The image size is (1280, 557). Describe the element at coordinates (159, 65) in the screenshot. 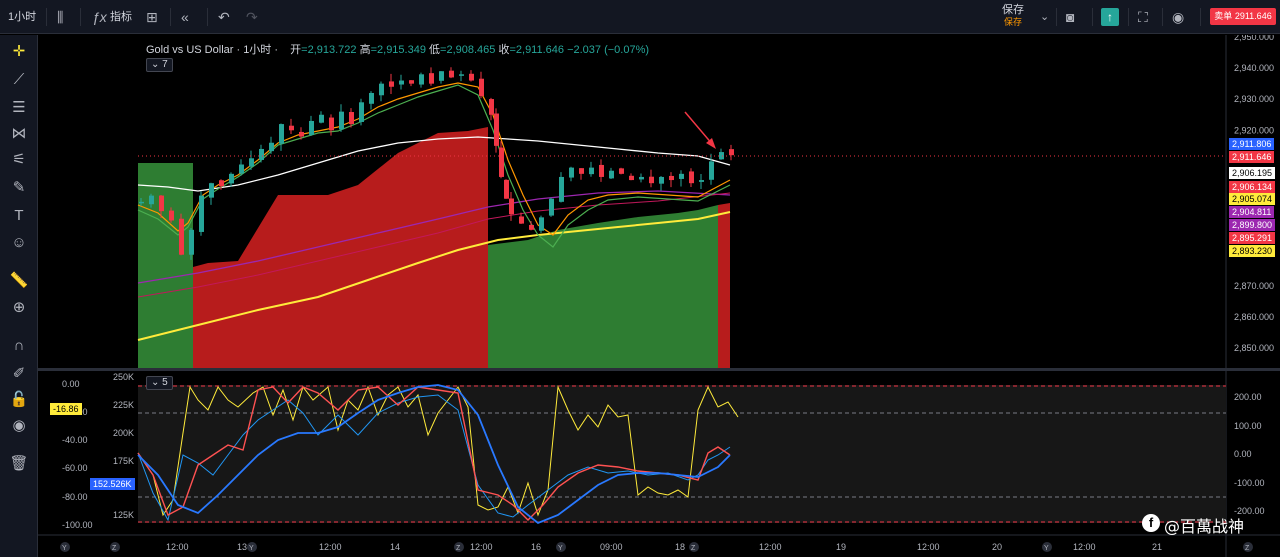

I see `indicators-collapse-toggle: ⌄ 7` at that location.